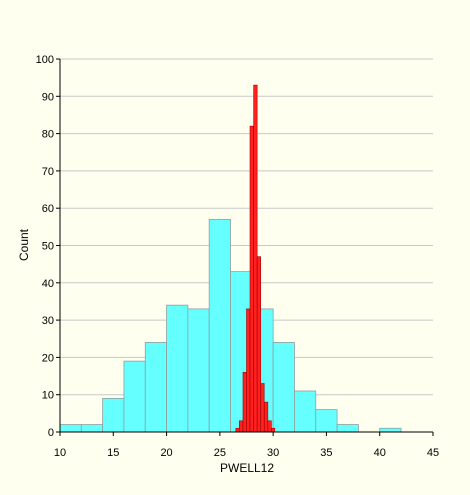  Describe the element at coordinates (48, 284) in the screenshot. I see `y-tick-label-40: 40` at that location.